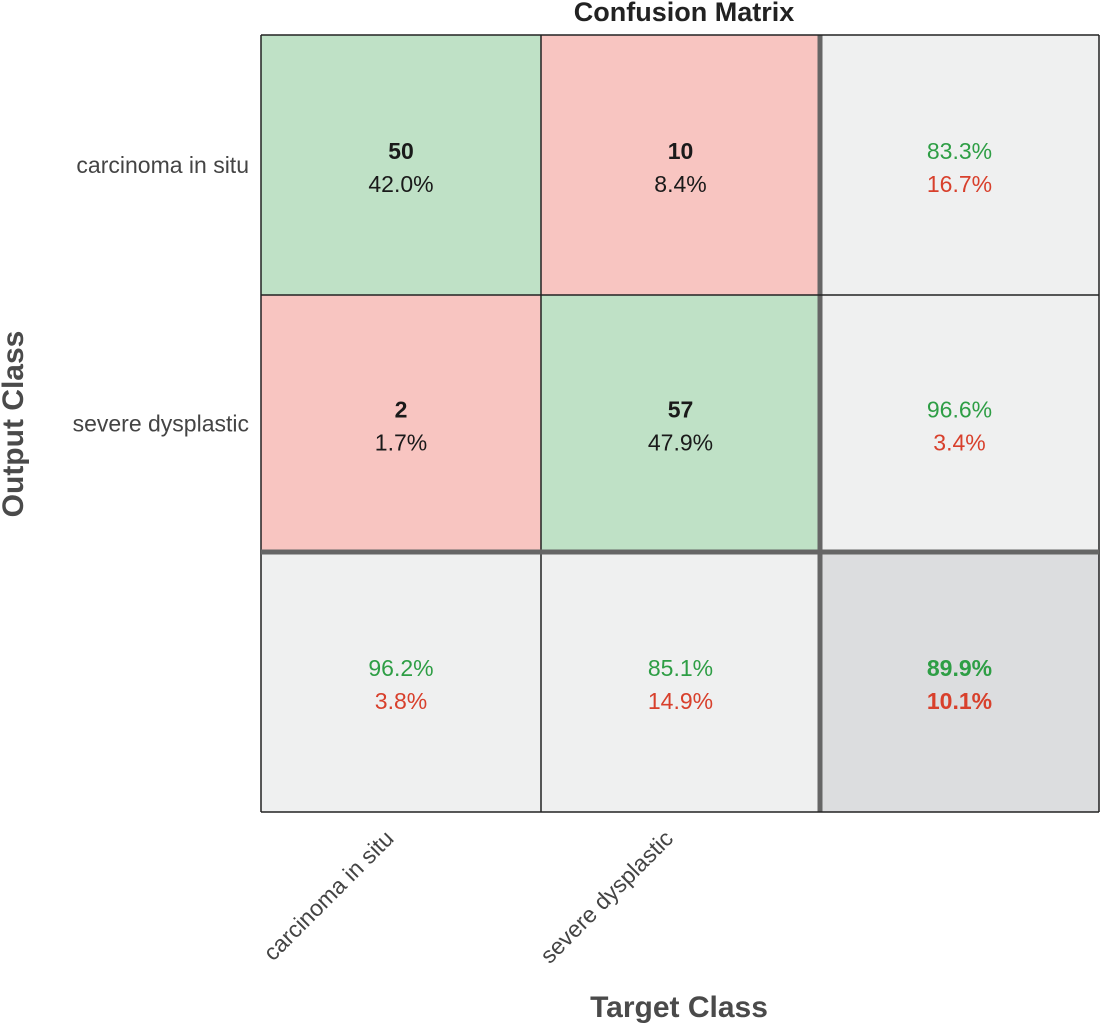 The width and height of the screenshot is (1100, 1024). What do you see at coordinates (959, 443) in the screenshot?
I see `row-summary-1-incorrect-percent: 3.4%` at bounding box center [959, 443].